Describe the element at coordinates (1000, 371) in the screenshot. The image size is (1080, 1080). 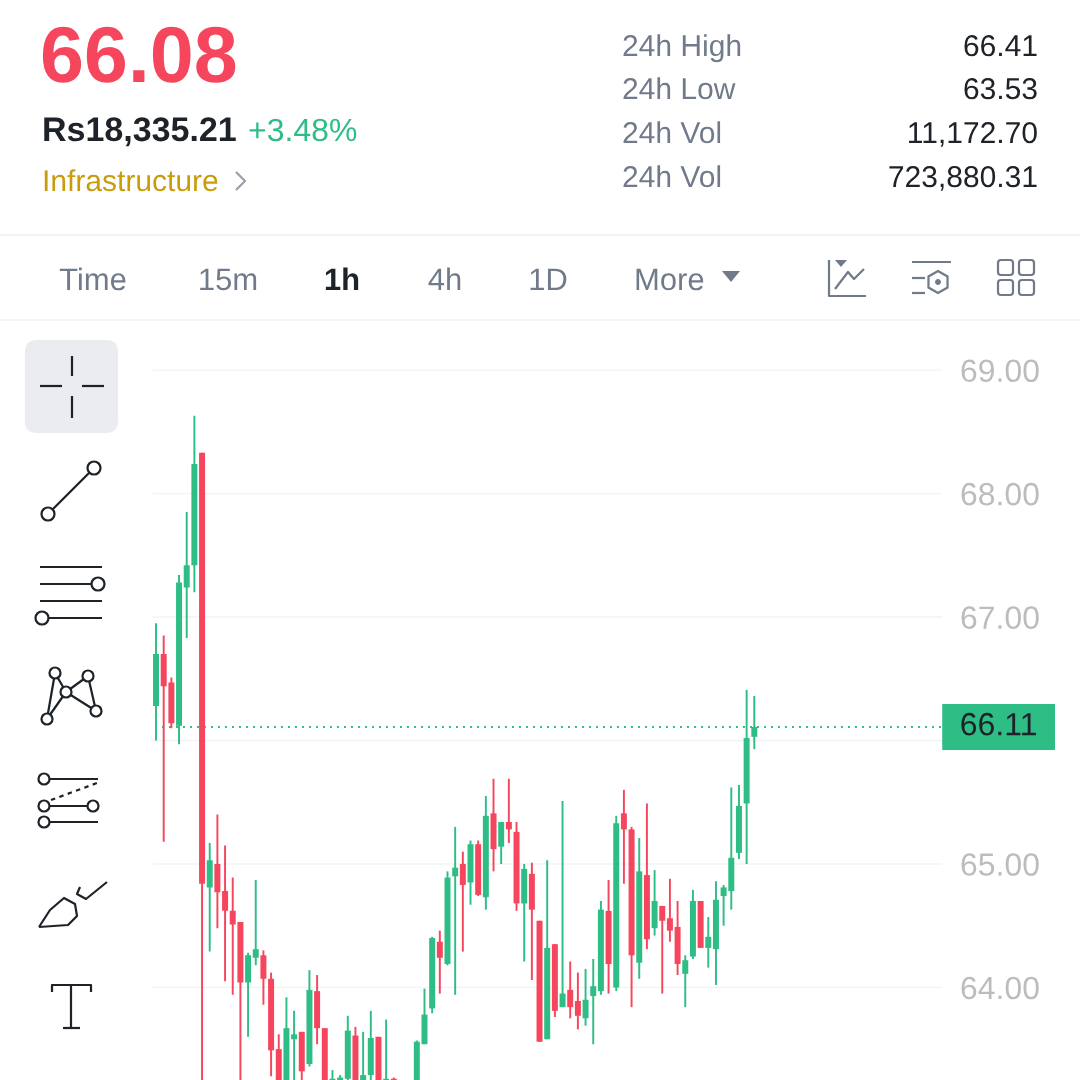
I see `y-tick-label: 69.00` at that location.